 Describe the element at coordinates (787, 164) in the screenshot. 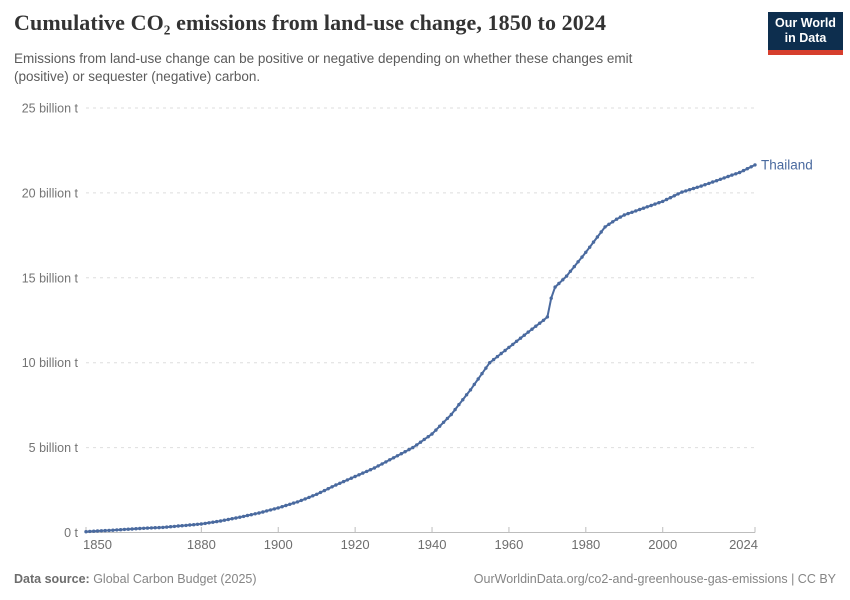

I see `entity-label-thailand: Thailand` at that location.